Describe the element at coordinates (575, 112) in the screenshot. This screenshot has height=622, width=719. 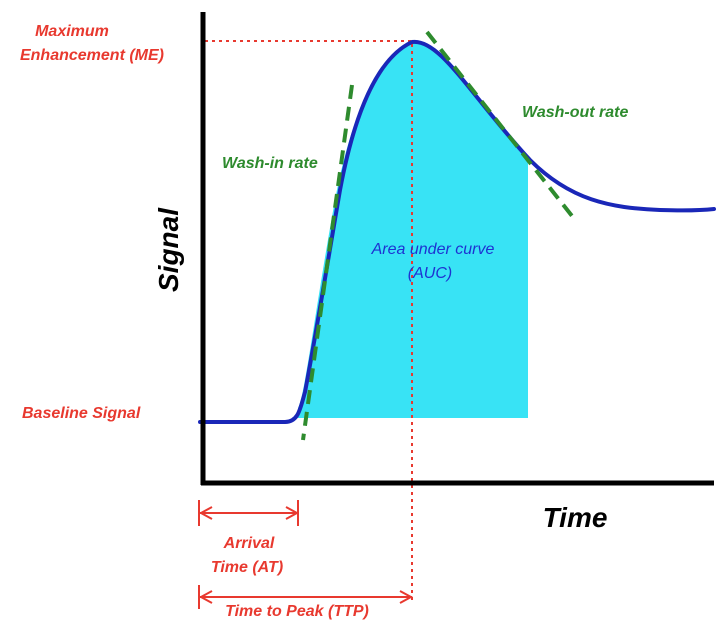
I see `wash-out-rate-label: Wash-out rate` at that location.